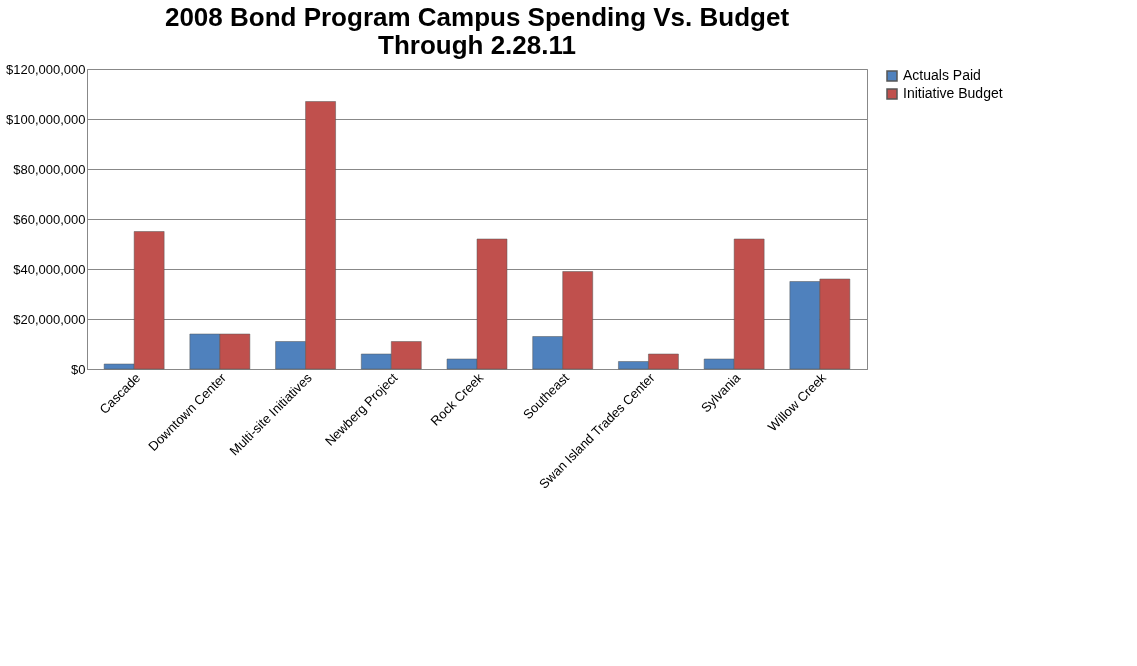 Image resolution: width=1137 pixels, height=666 pixels. Describe the element at coordinates (953, 93) in the screenshot. I see `legend-label: Initiative Budget` at that location.